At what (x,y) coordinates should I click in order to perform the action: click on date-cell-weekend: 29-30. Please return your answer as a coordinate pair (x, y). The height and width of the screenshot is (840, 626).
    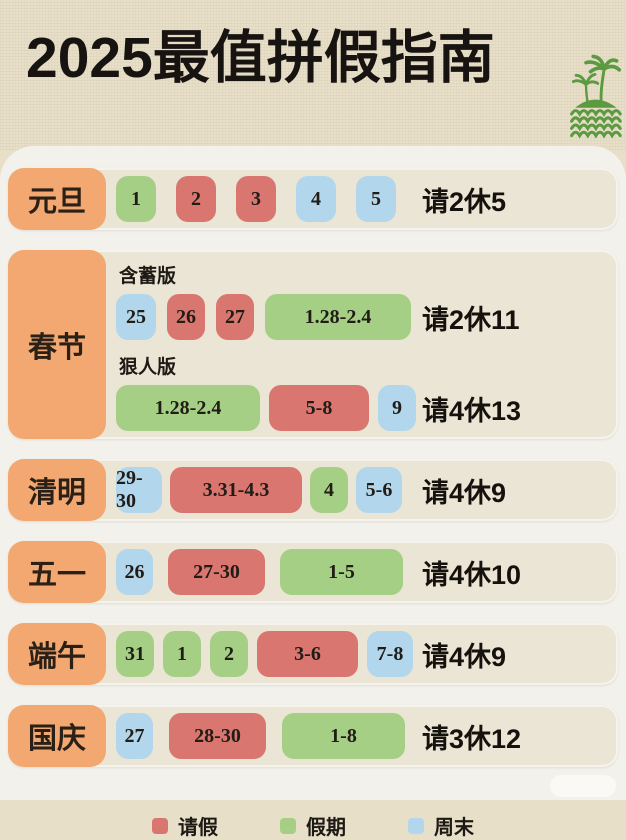
    Looking at the image, I should click on (139, 490).